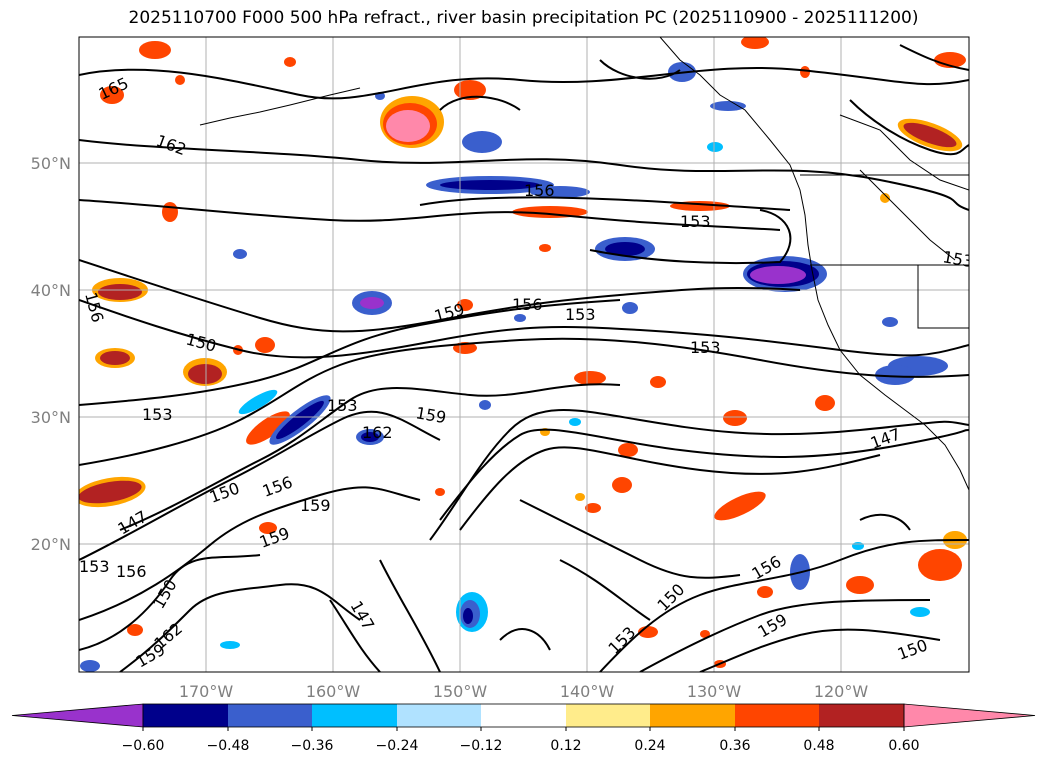 The width and height of the screenshot is (1047, 765). I want to click on colorbar-tick-label: 0.60, so click(903, 746).